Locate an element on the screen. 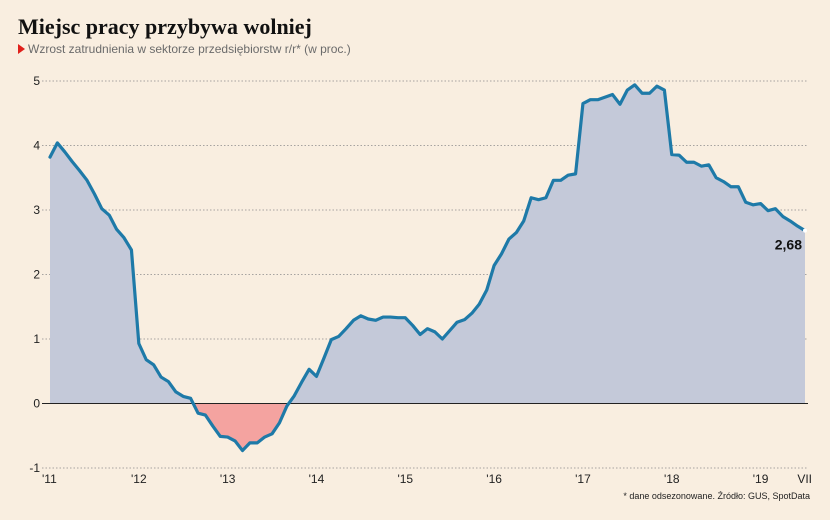  y-tick-label: 2 is located at coordinates (36, 275).